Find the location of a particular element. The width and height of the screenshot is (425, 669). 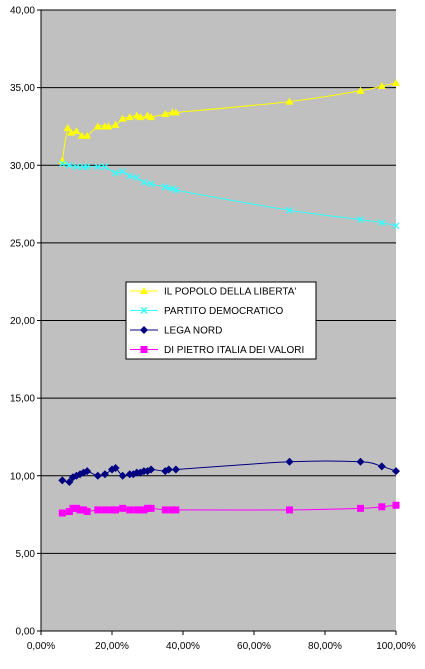

legend-entry: PARTITO DEMOCRATICO is located at coordinates (206, 311).